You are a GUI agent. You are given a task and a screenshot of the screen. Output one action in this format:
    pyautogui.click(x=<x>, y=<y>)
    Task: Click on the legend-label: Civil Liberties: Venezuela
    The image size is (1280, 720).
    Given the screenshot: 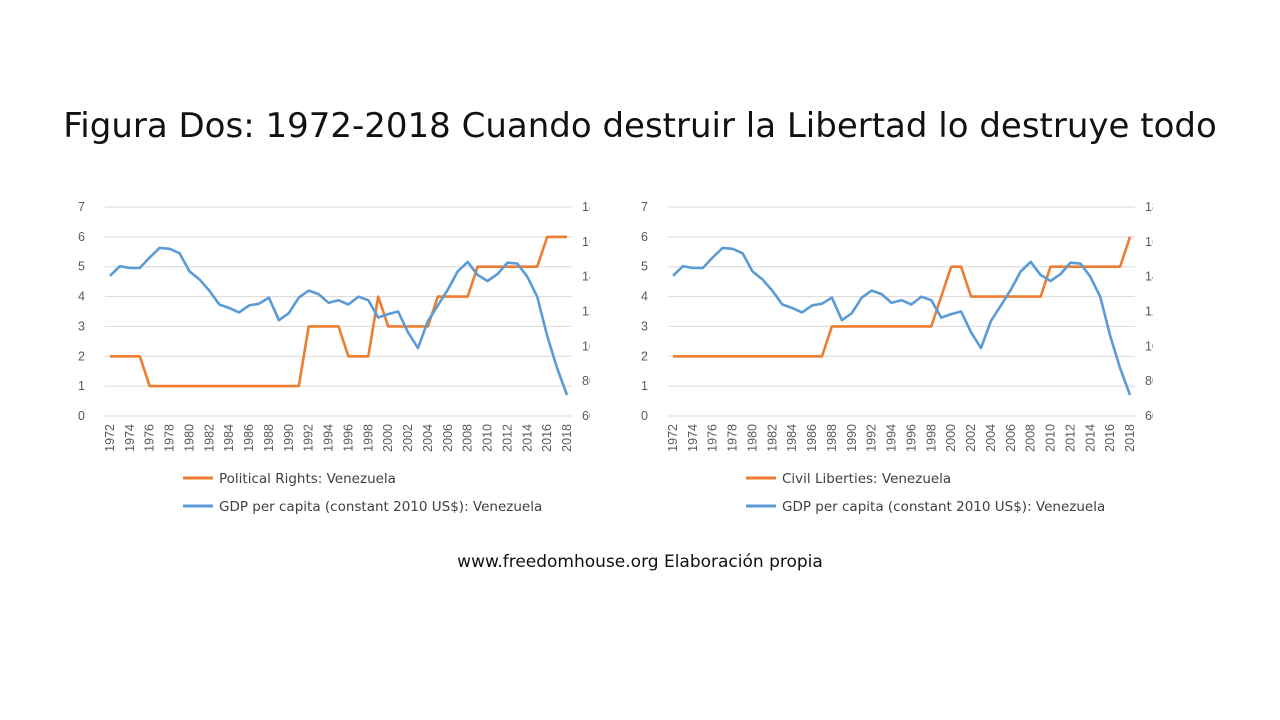 What is the action you would take?
    pyautogui.click(x=866, y=479)
    